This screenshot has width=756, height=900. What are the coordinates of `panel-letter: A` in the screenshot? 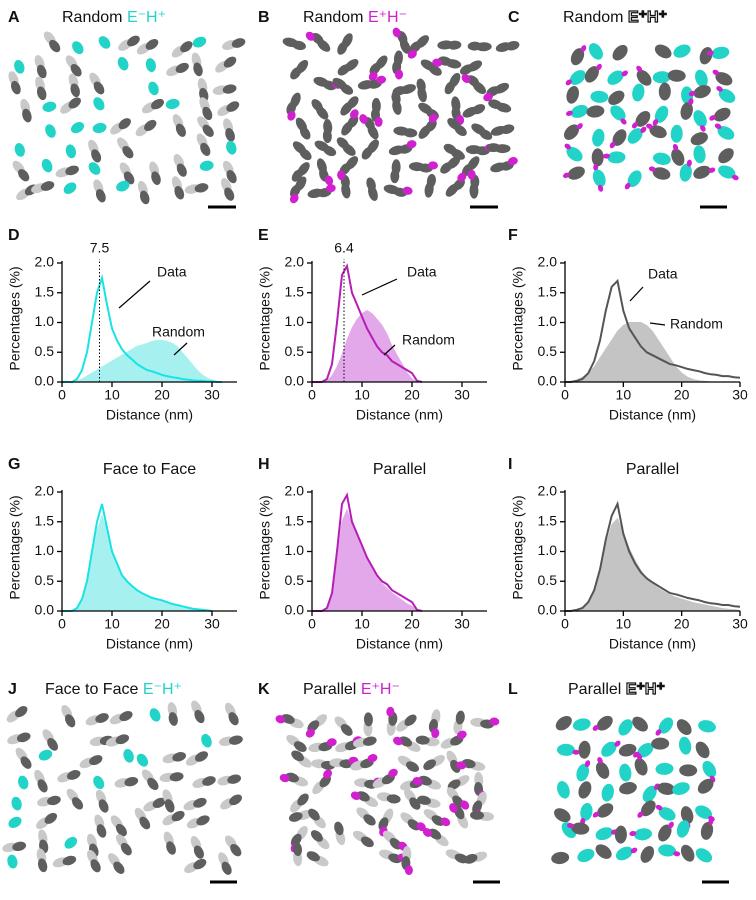 It's located at (14, 17).